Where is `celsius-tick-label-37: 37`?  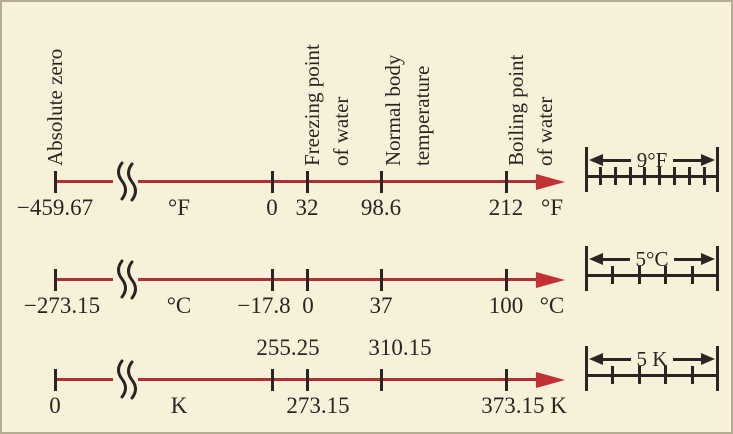
celsius-tick-label-37: 37 is located at coordinates (381, 305).